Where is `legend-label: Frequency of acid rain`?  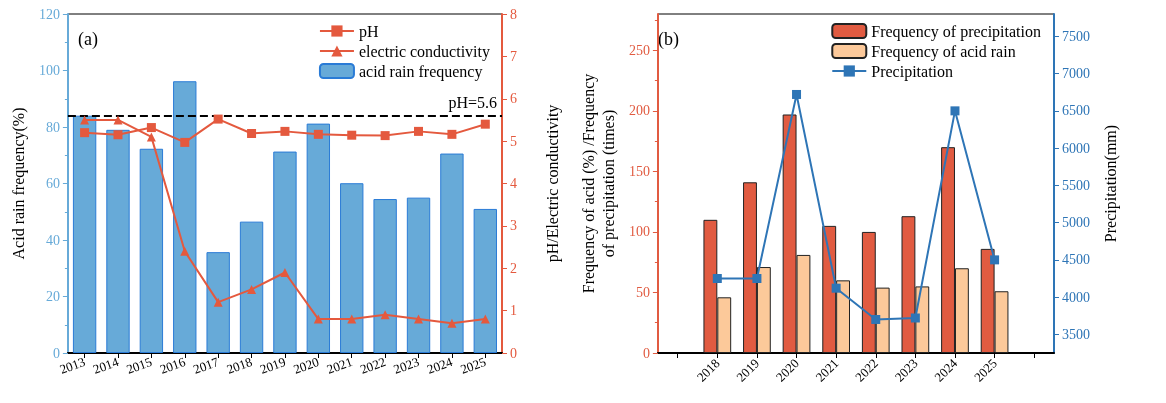
legend-label: Frequency of acid rain is located at coordinates (943, 51).